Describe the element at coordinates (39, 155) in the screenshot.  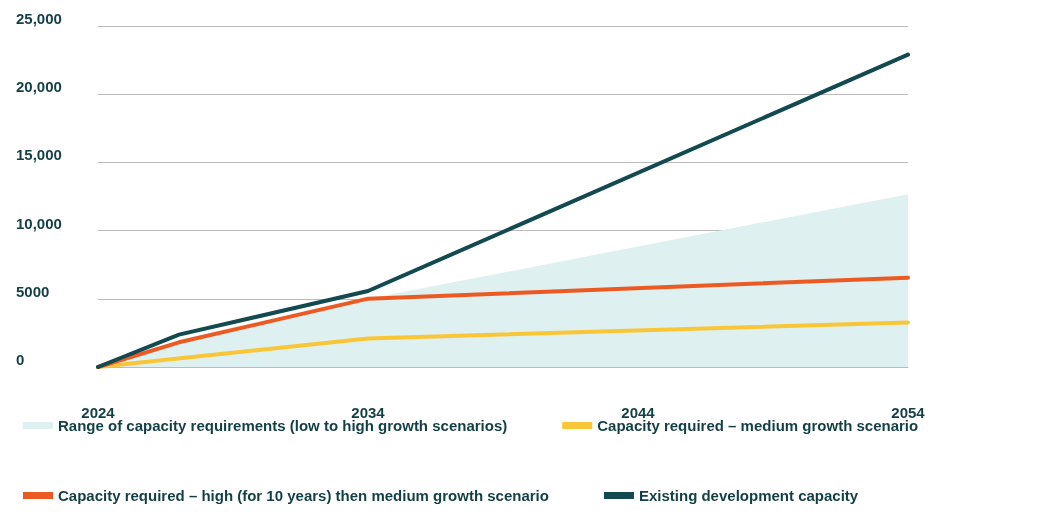
I see `y-tick-label: 15,000` at that location.